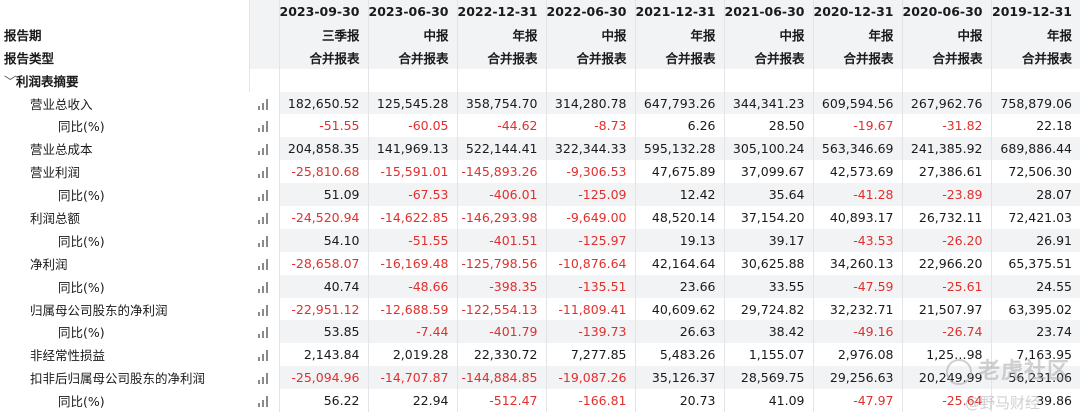 Image resolution: width=1080 pixels, height=415 pixels. What do you see at coordinates (679, 263) in the screenshot?
I see `value-cell: 42,164.64` at bounding box center [679, 263].